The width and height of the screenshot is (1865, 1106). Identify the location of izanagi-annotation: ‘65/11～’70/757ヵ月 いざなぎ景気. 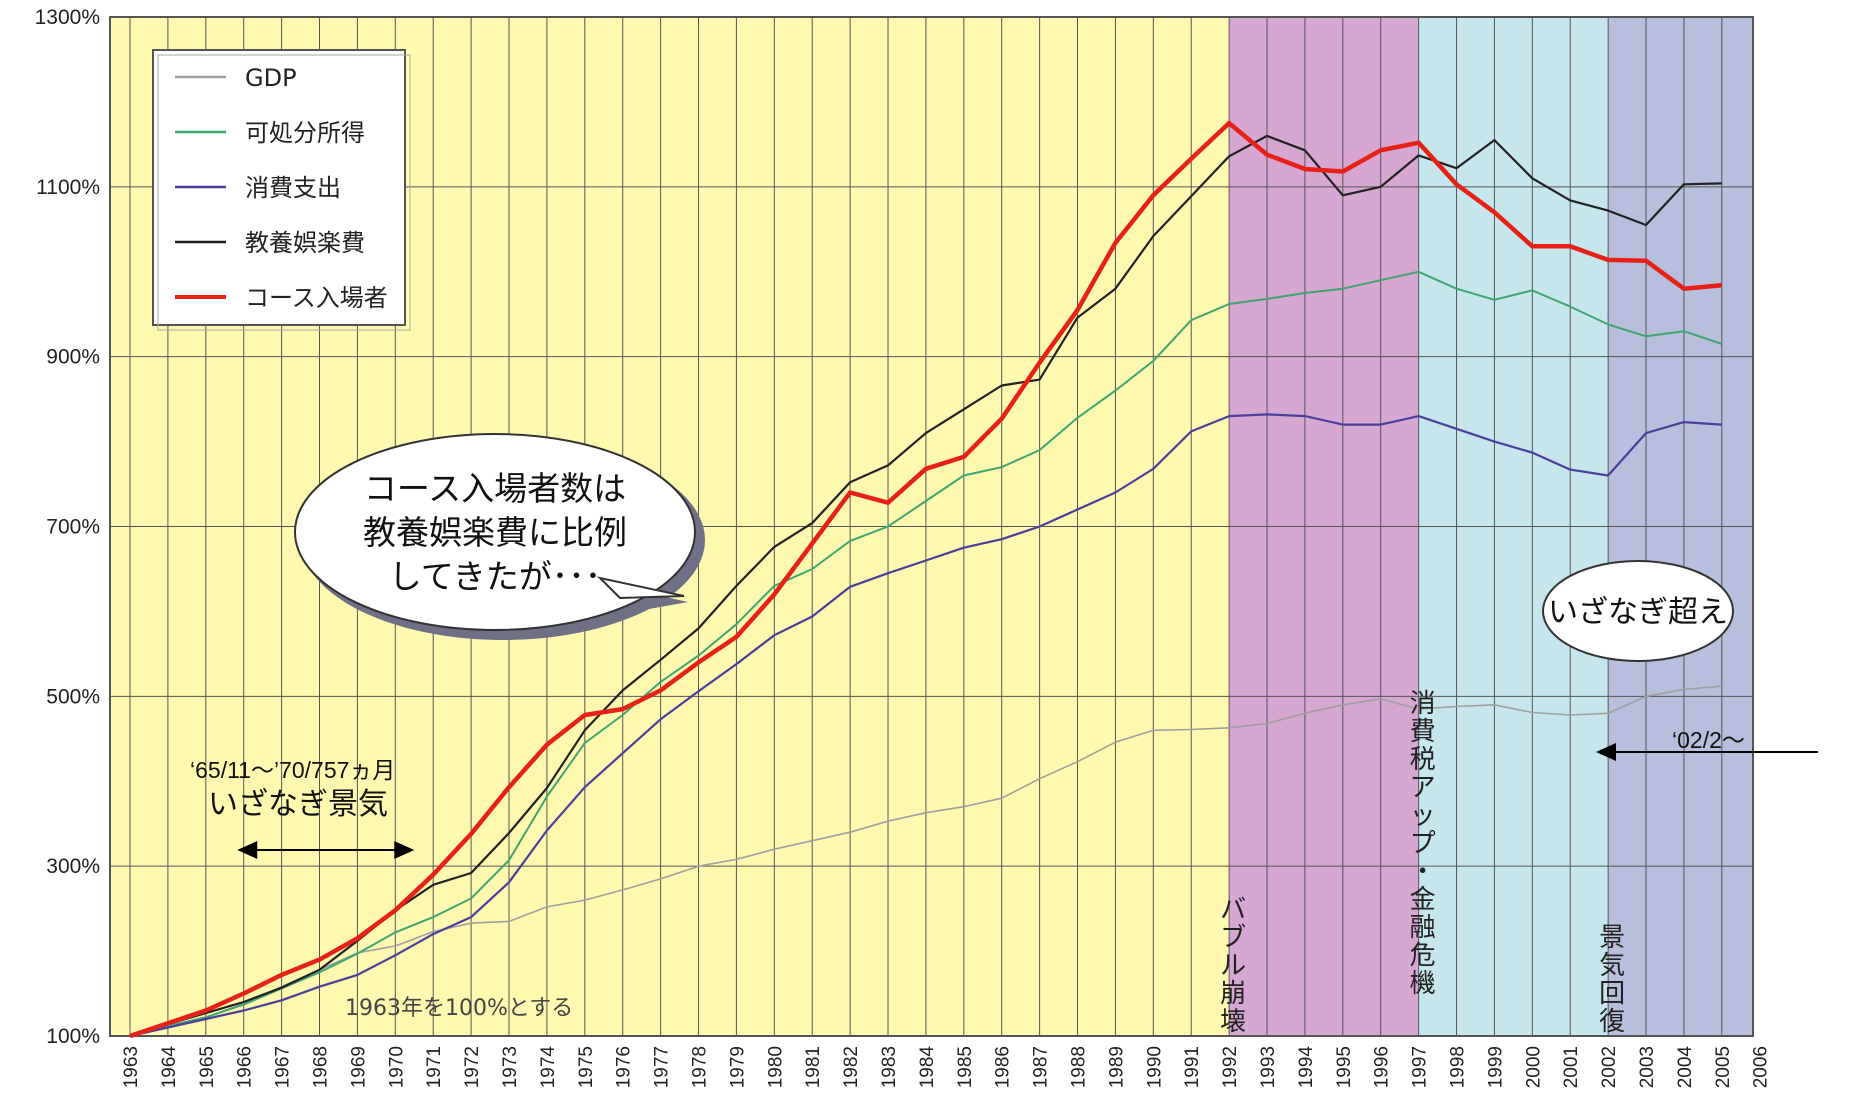
(302, 808).